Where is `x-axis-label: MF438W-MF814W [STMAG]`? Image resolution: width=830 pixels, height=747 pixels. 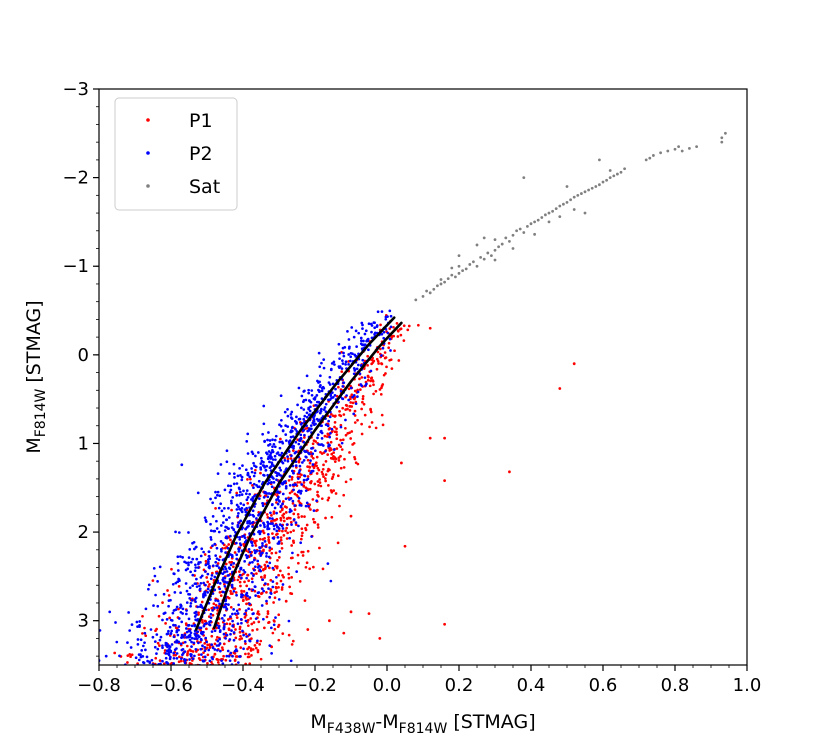 x-axis-label: MF438W-MF814W [STMAG] is located at coordinates (422, 724).